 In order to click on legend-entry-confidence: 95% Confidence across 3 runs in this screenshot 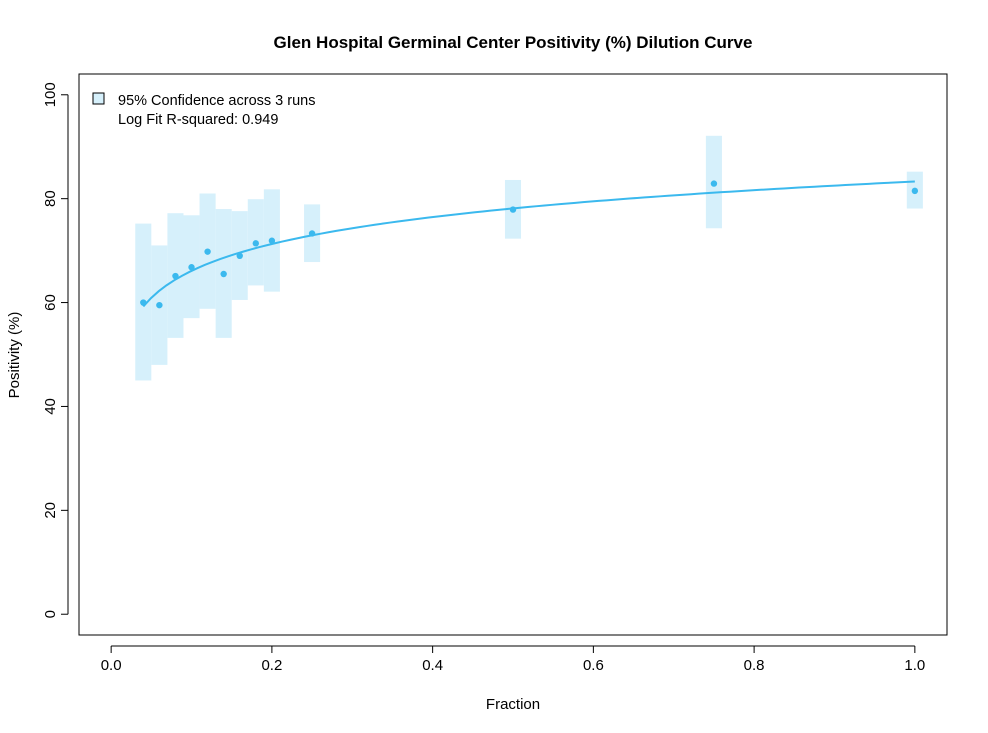, I will do `click(216, 101)`.